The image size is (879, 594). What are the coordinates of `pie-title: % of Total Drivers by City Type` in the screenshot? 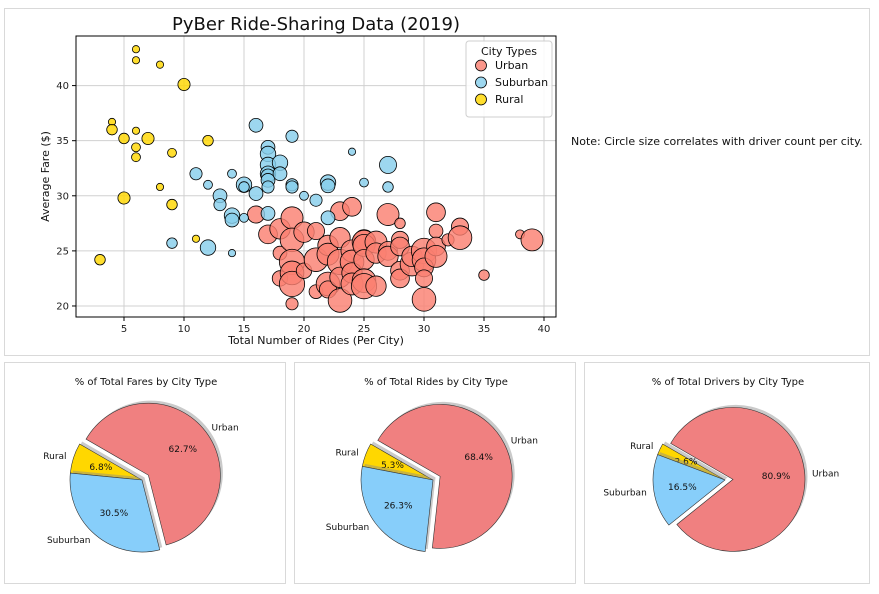 It's located at (728, 382).